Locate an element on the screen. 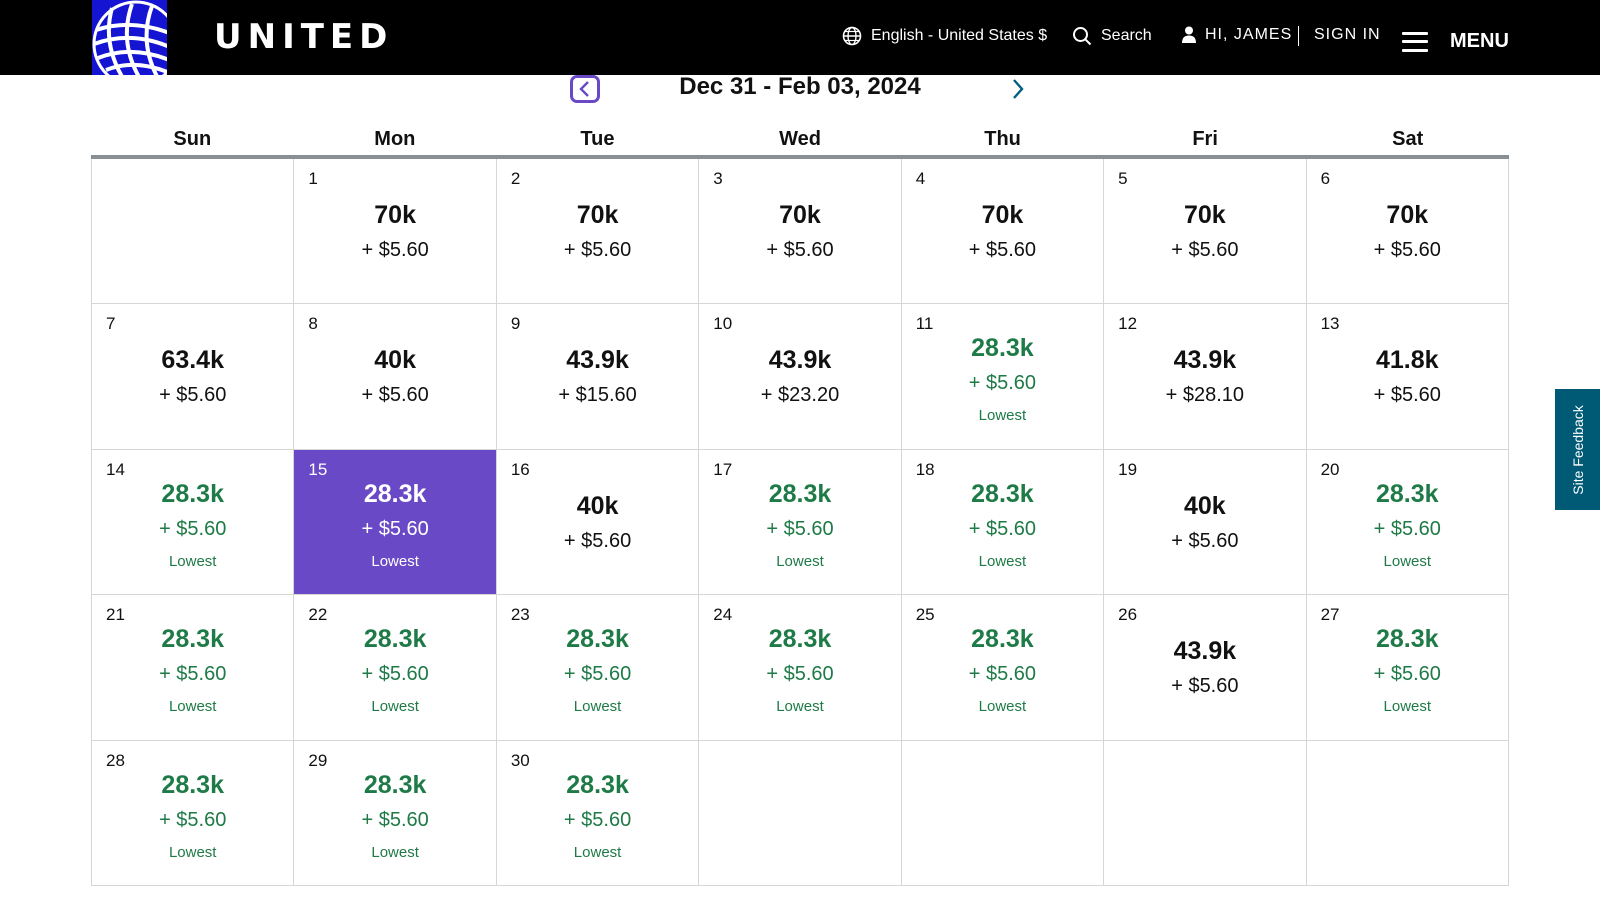 The width and height of the screenshot is (1600, 900). calendar-day-cell: 10 43.9k + $23.20 is located at coordinates (800, 377).